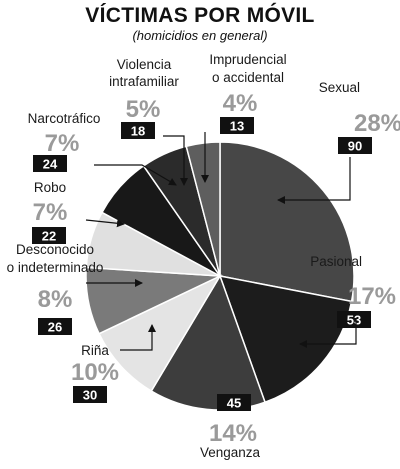 Image resolution: width=400 pixels, height=469 pixels. What do you see at coordinates (377, 123) in the screenshot?
I see `slice-percent-sexual: 28%` at bounding box center [377, 123].